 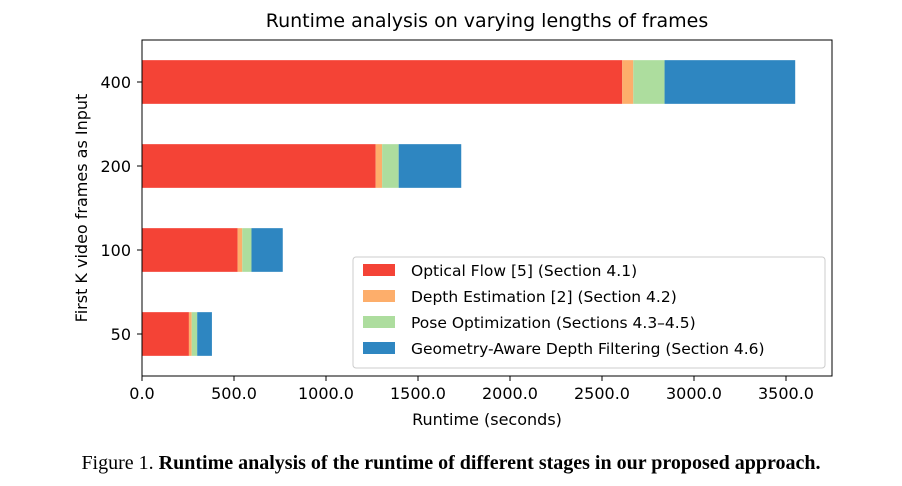 I want to click on x-tick-label: 500.0, so click(x=234, y=393).